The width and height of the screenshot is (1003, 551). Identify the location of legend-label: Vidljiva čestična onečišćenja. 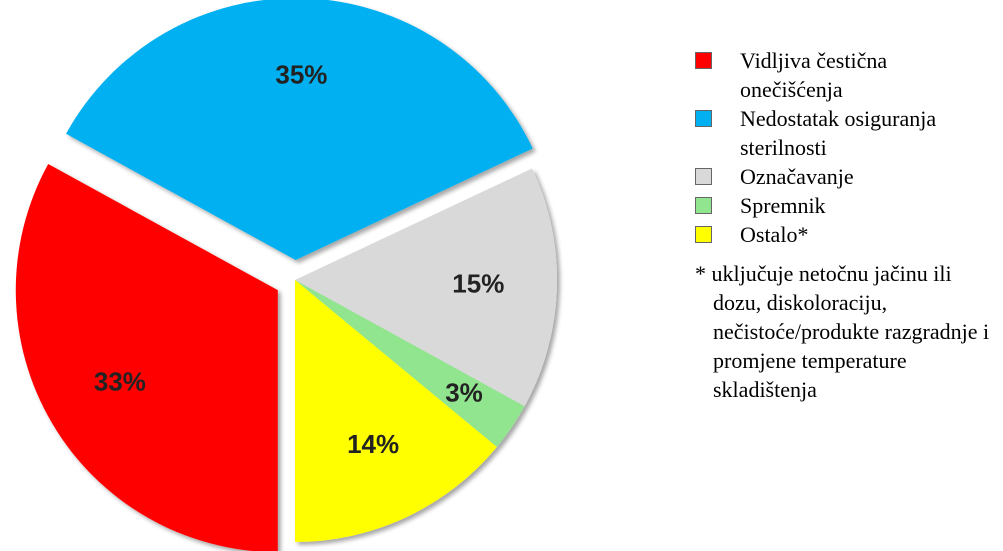
(814, 75).